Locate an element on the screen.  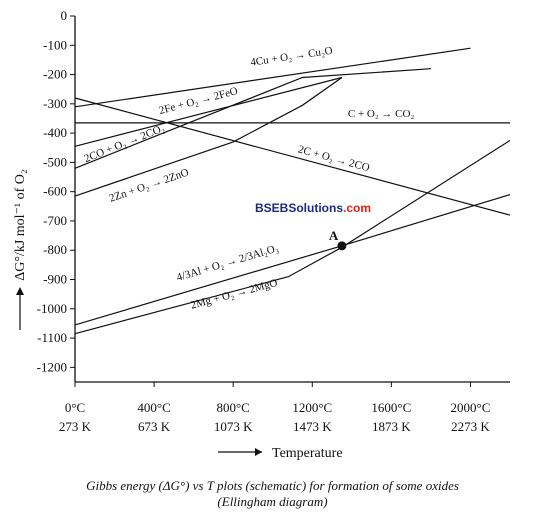
x-tick-label-celsius: 0°C is located at coordinates (75, 407).